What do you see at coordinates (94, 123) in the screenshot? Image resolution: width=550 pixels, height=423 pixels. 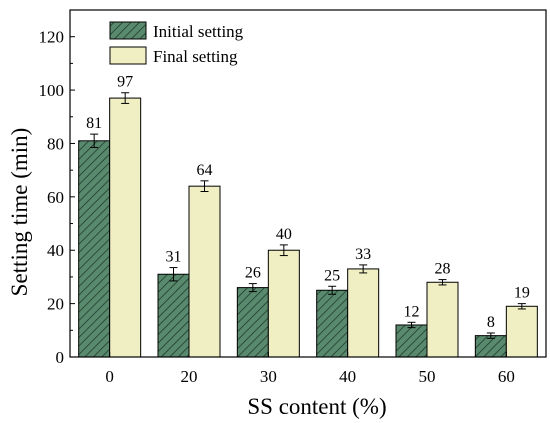 I see `data-label: 81` at bounding box center [94, 123].